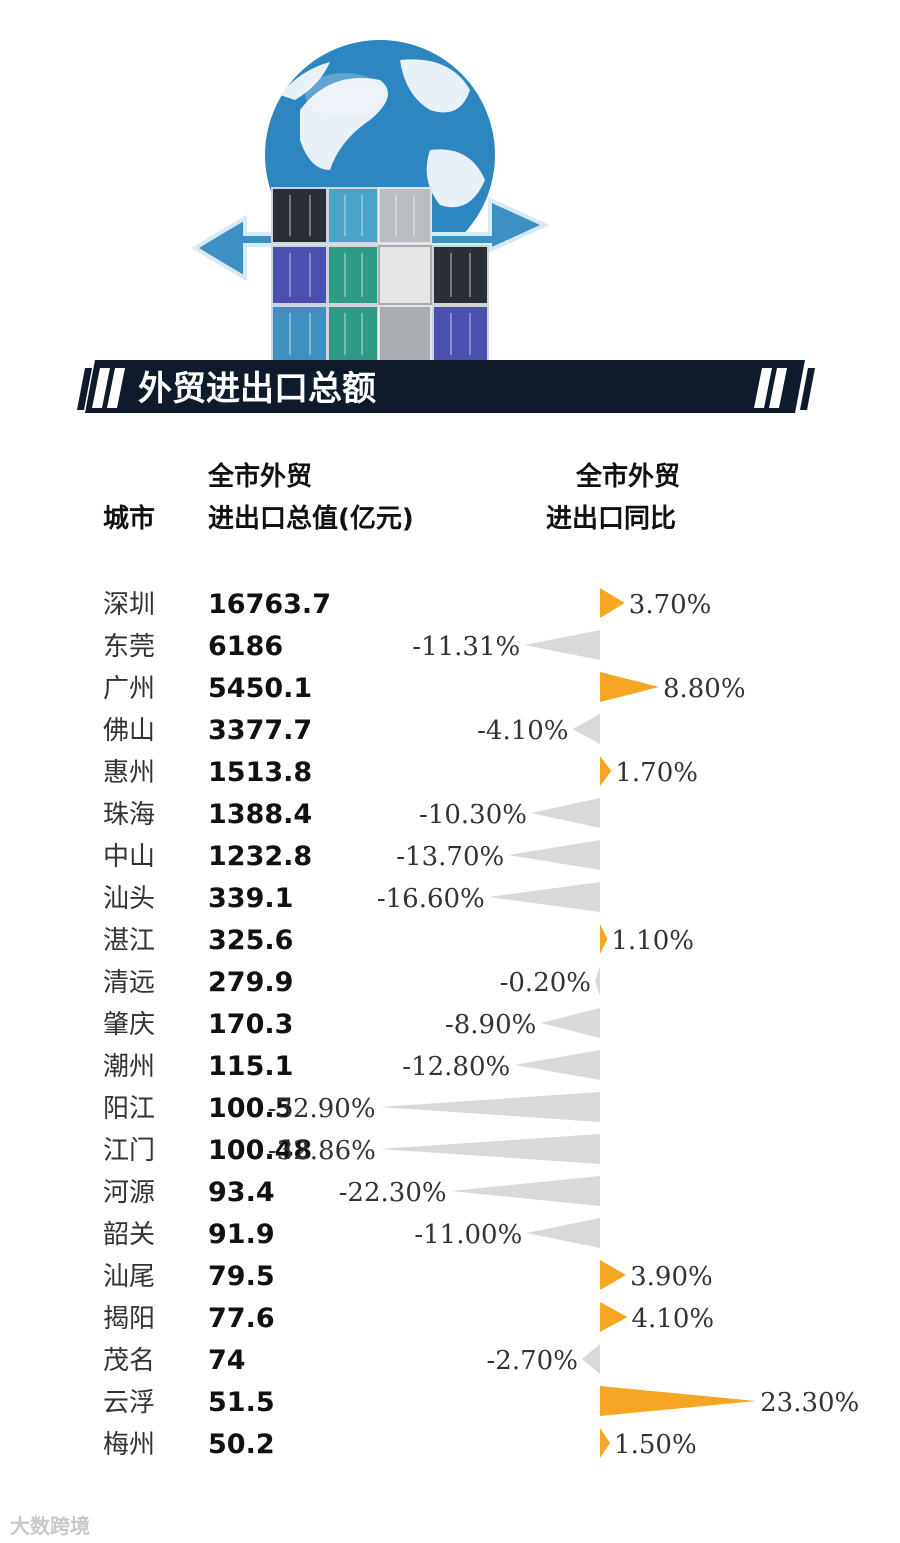  What do you see at coordinates (393, 1193) in the screenshot?
I see `yoy-label: -22.30%` at bounding box center [393, 1193].